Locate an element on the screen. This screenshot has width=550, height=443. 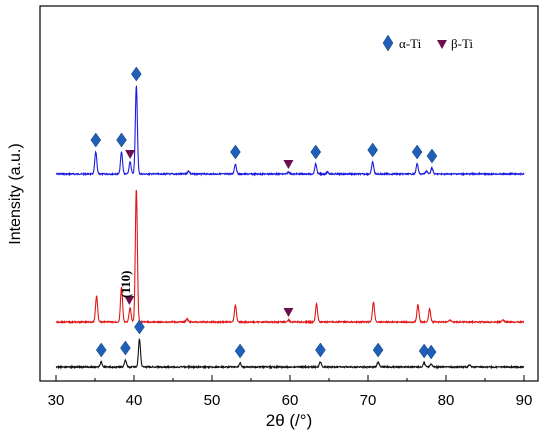
legend: α-Ti β-Ti is located at coordinates (427, 43).